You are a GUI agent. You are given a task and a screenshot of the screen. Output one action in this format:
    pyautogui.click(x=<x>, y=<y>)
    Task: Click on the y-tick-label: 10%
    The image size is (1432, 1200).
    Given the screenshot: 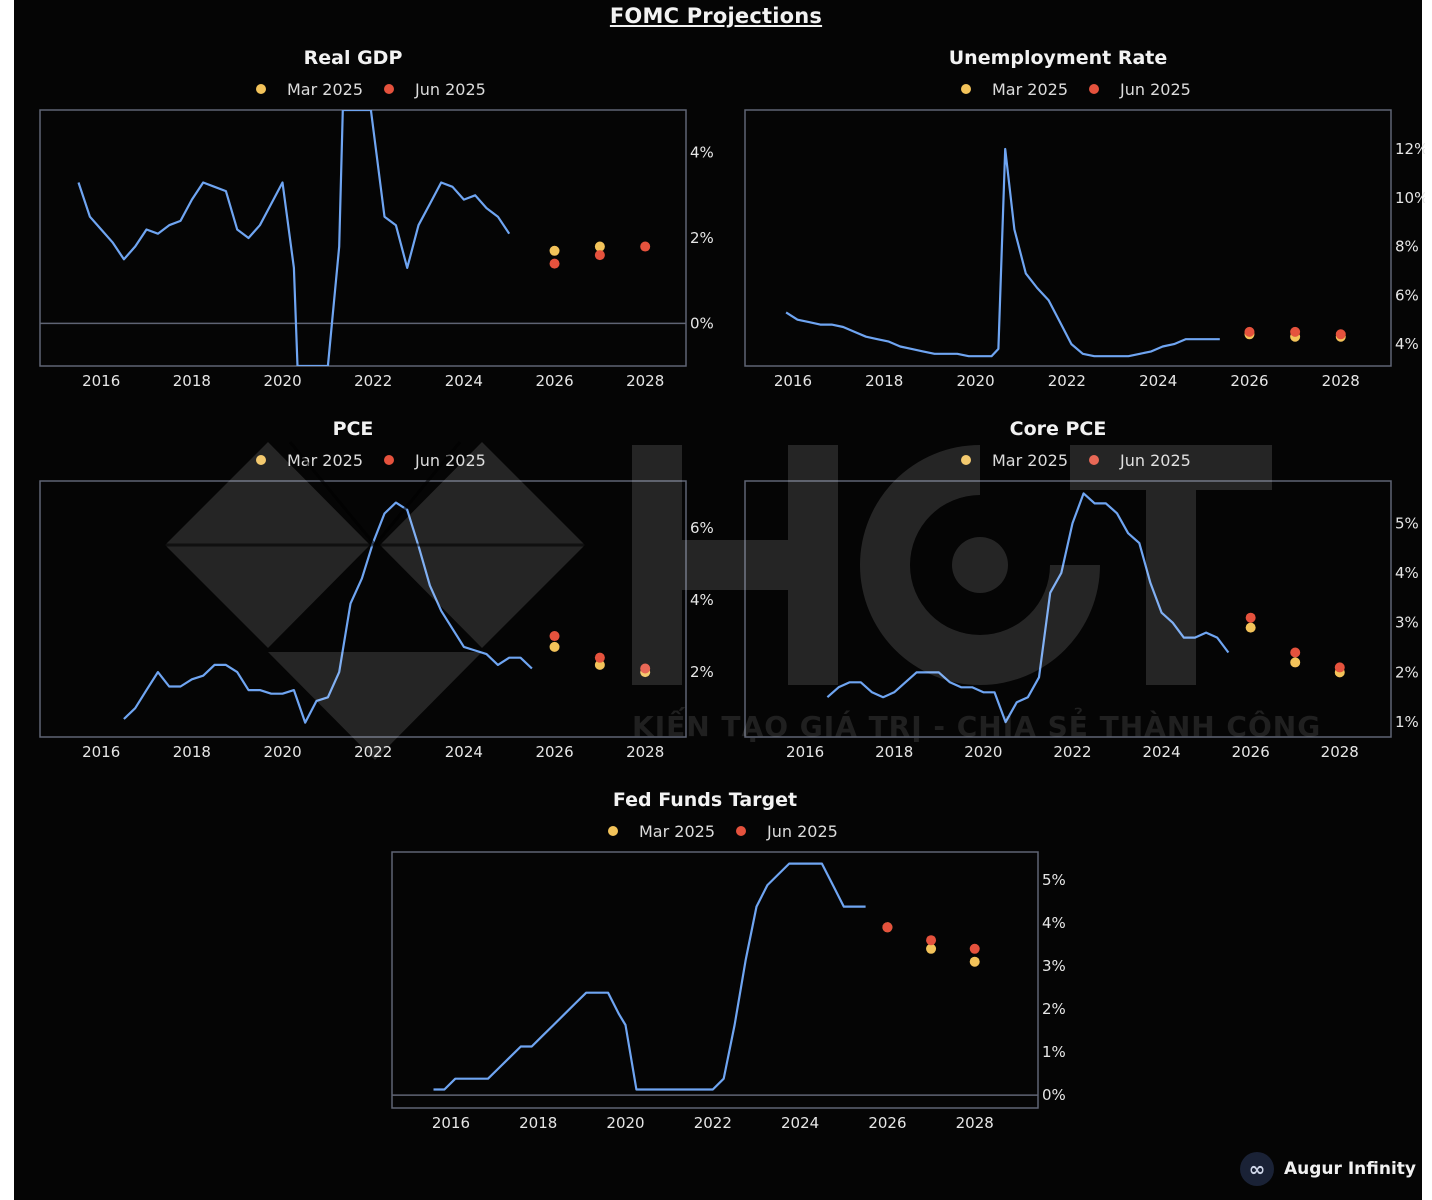 What is the action you would take?
    pyautogui.click(x=1410, y=198)
    